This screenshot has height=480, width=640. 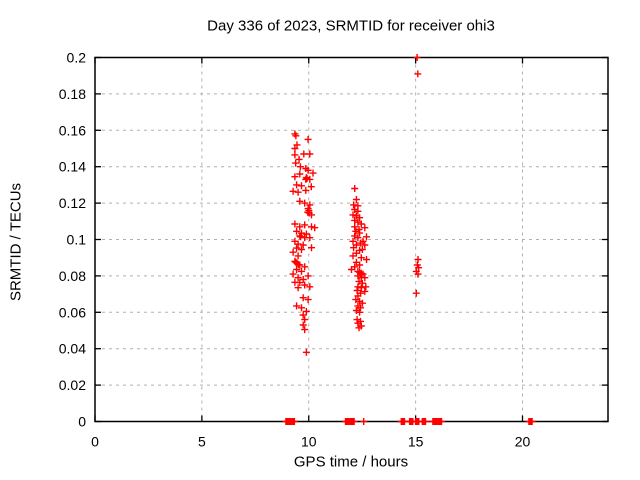 I want to click on y-tick-label: 0.2, so click(x=77, y=58).